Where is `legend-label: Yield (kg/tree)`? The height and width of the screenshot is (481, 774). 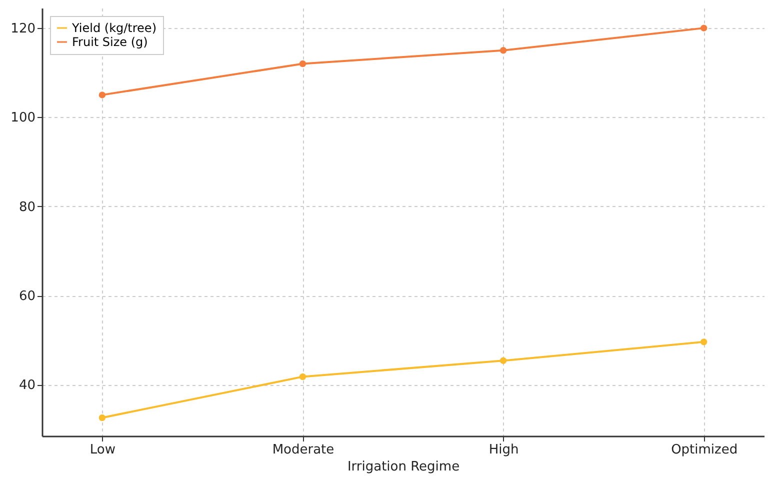 legend-label: Yield (kg/tree) is located at coordinates (113, 28).